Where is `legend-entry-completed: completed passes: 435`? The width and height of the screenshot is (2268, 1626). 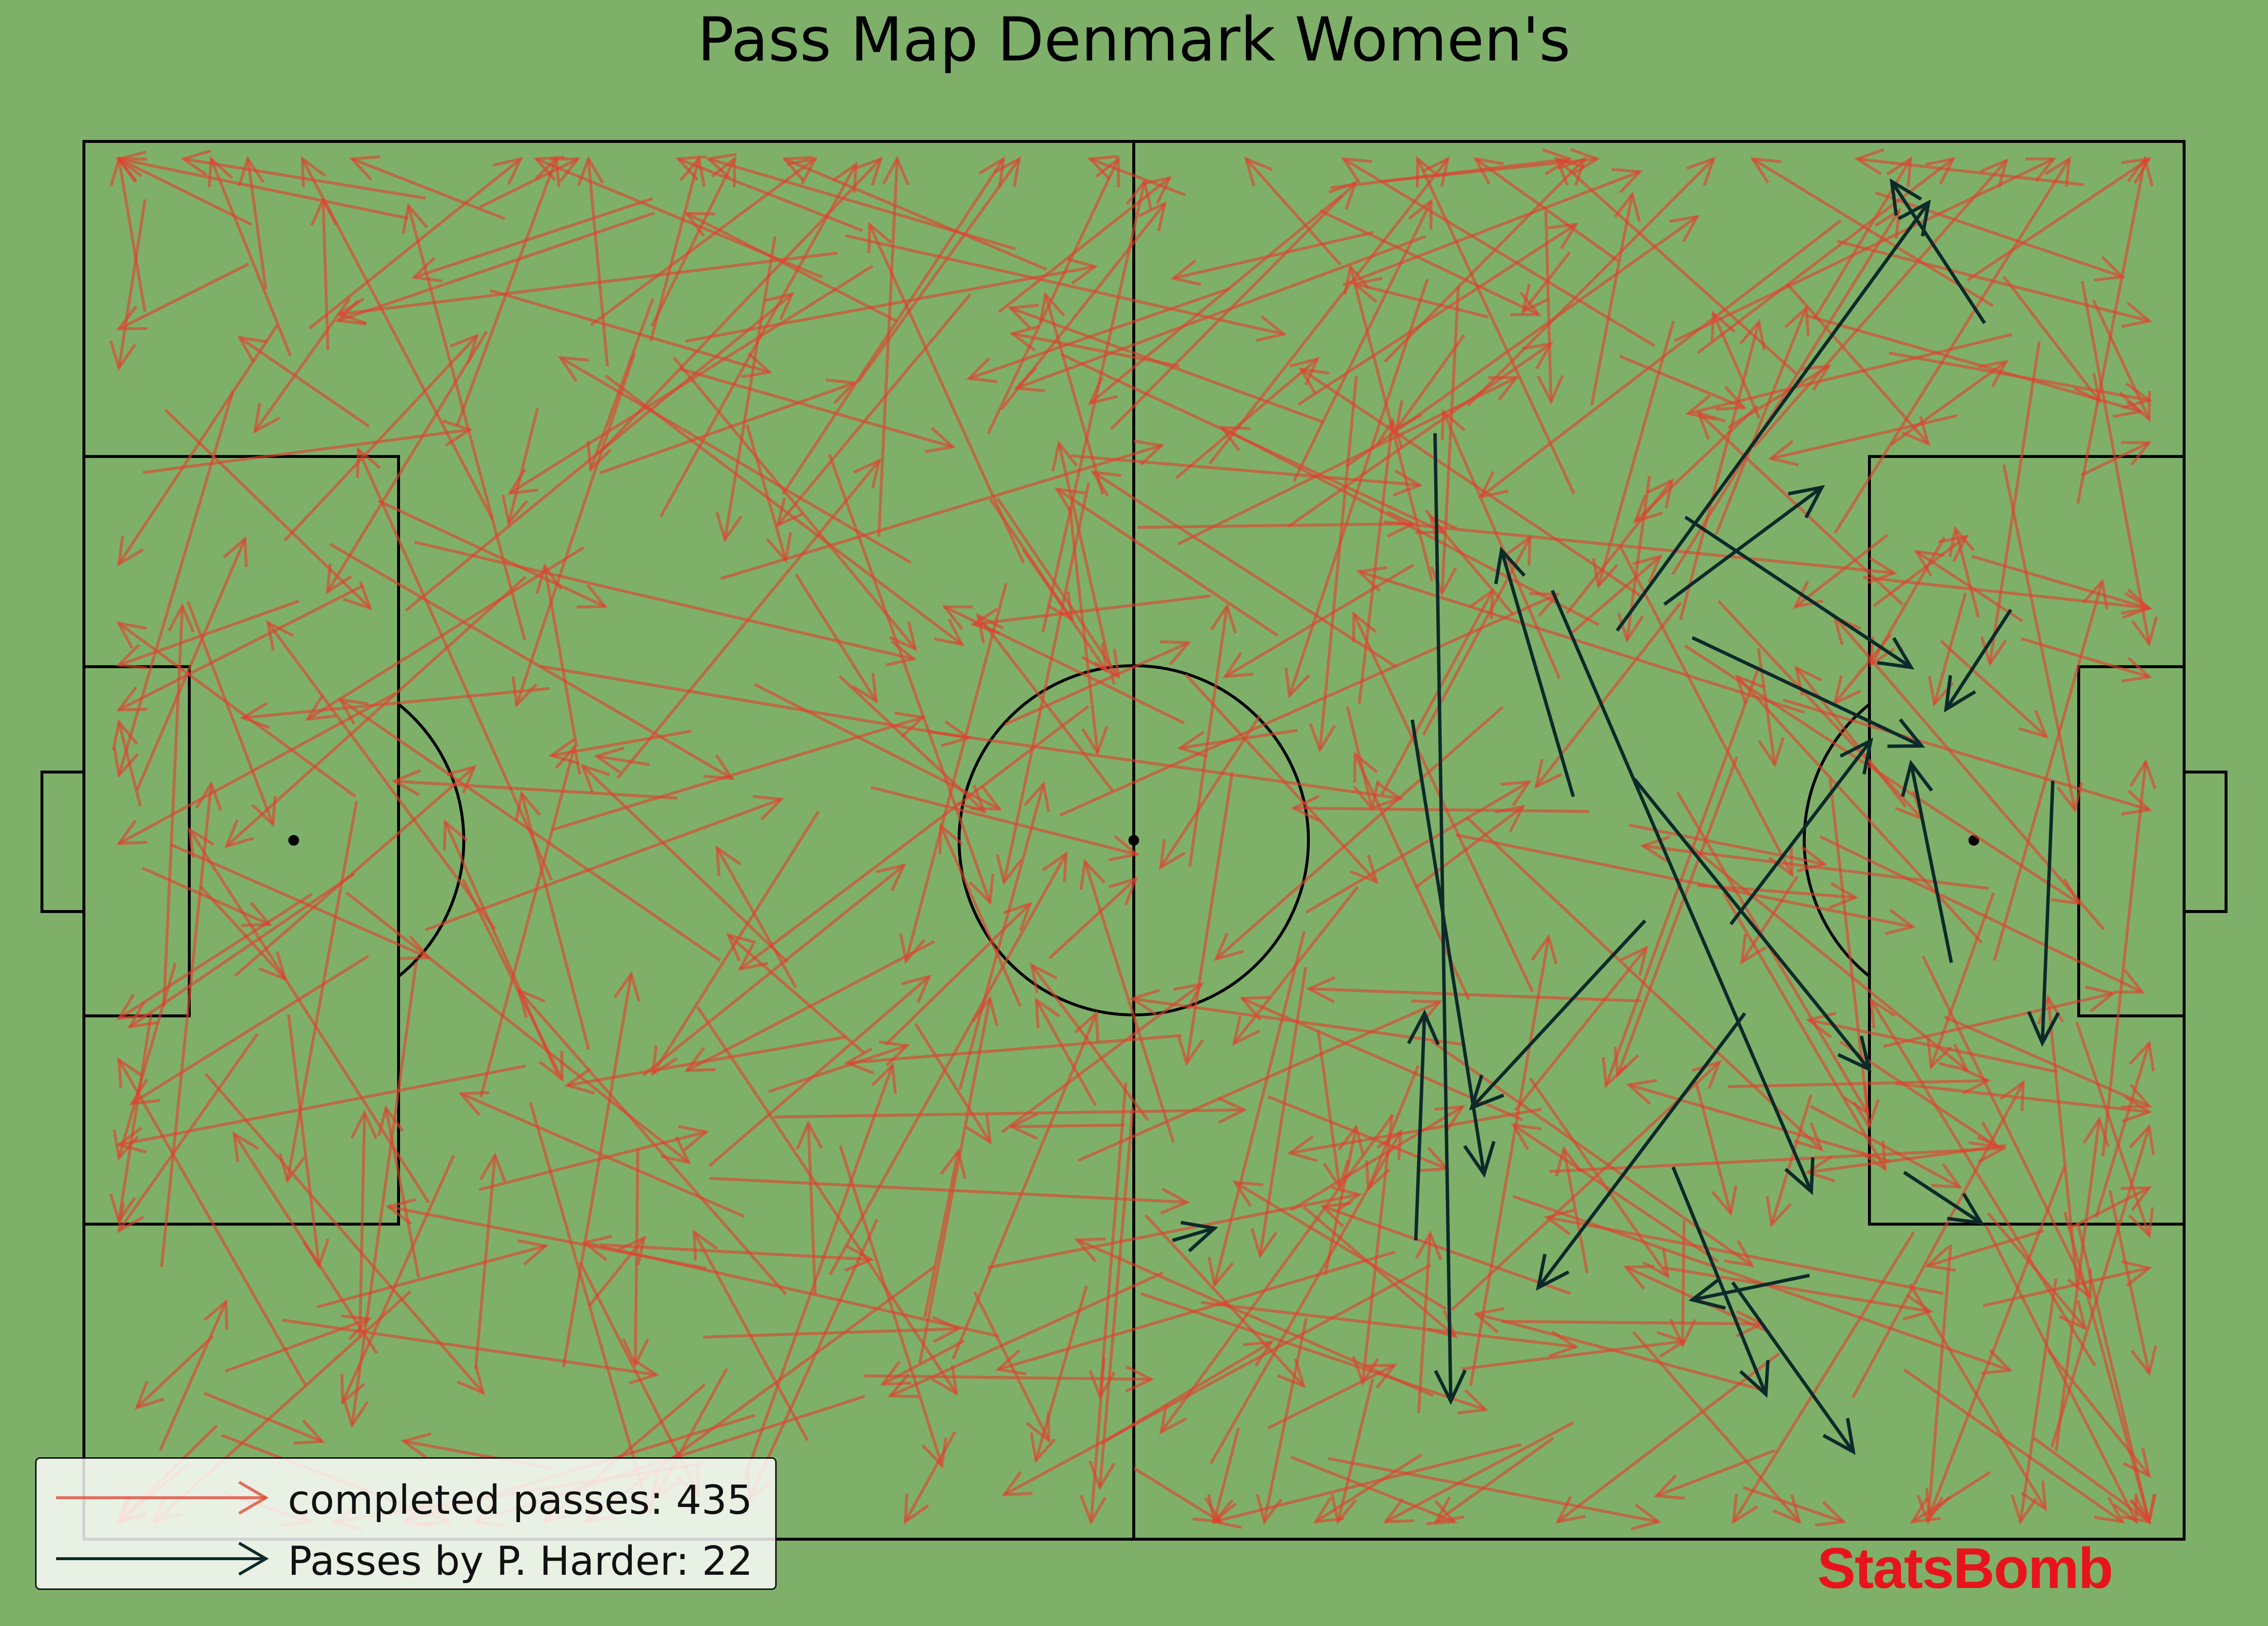
legend-entry-completed: completed passes: 435 is located at coordinates (406, 1497).